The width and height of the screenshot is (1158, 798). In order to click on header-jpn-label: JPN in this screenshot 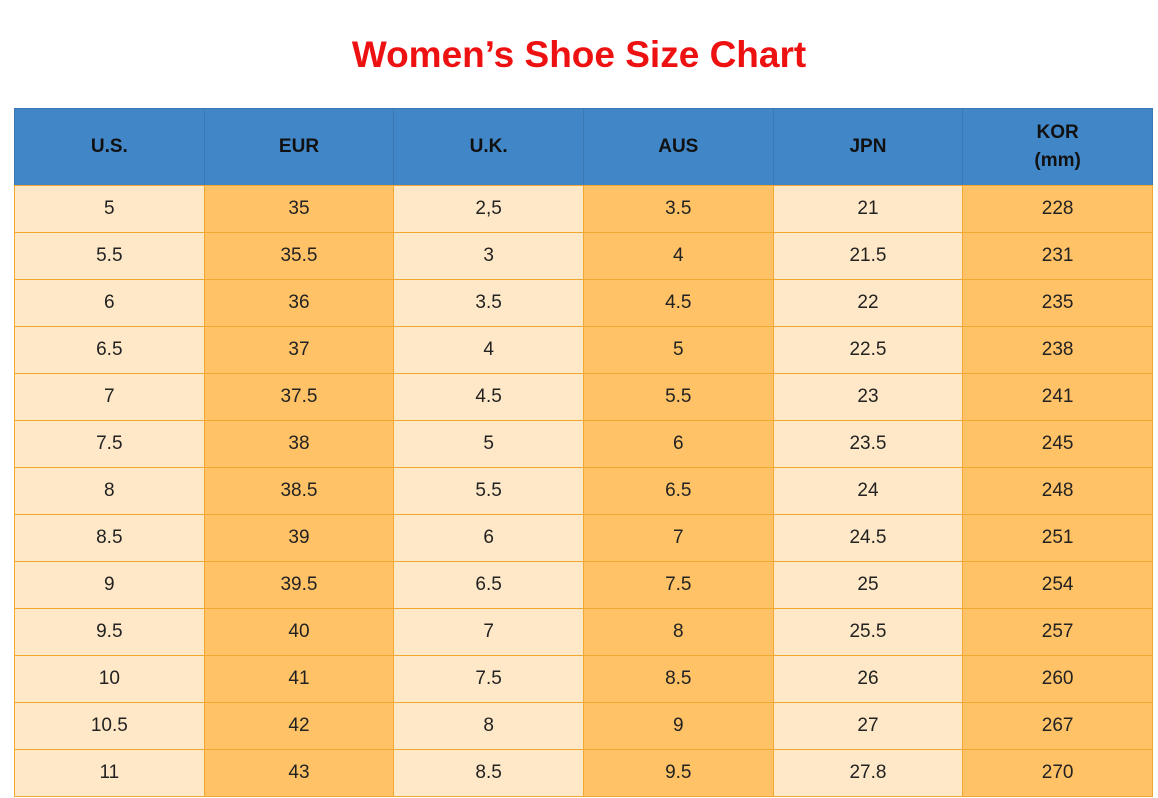, I will do `click(868, 146)`.